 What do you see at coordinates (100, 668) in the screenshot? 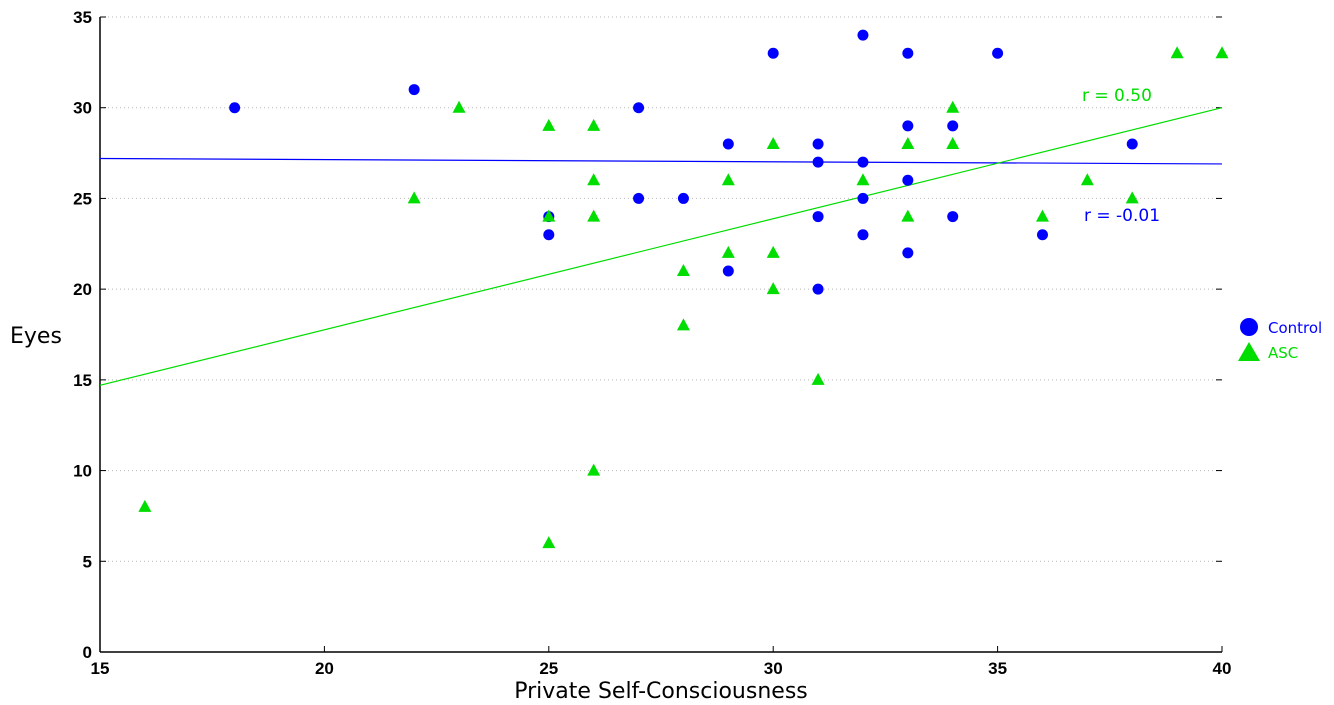
I see `x-tick-label: 15` at bounding box center [100, 668].